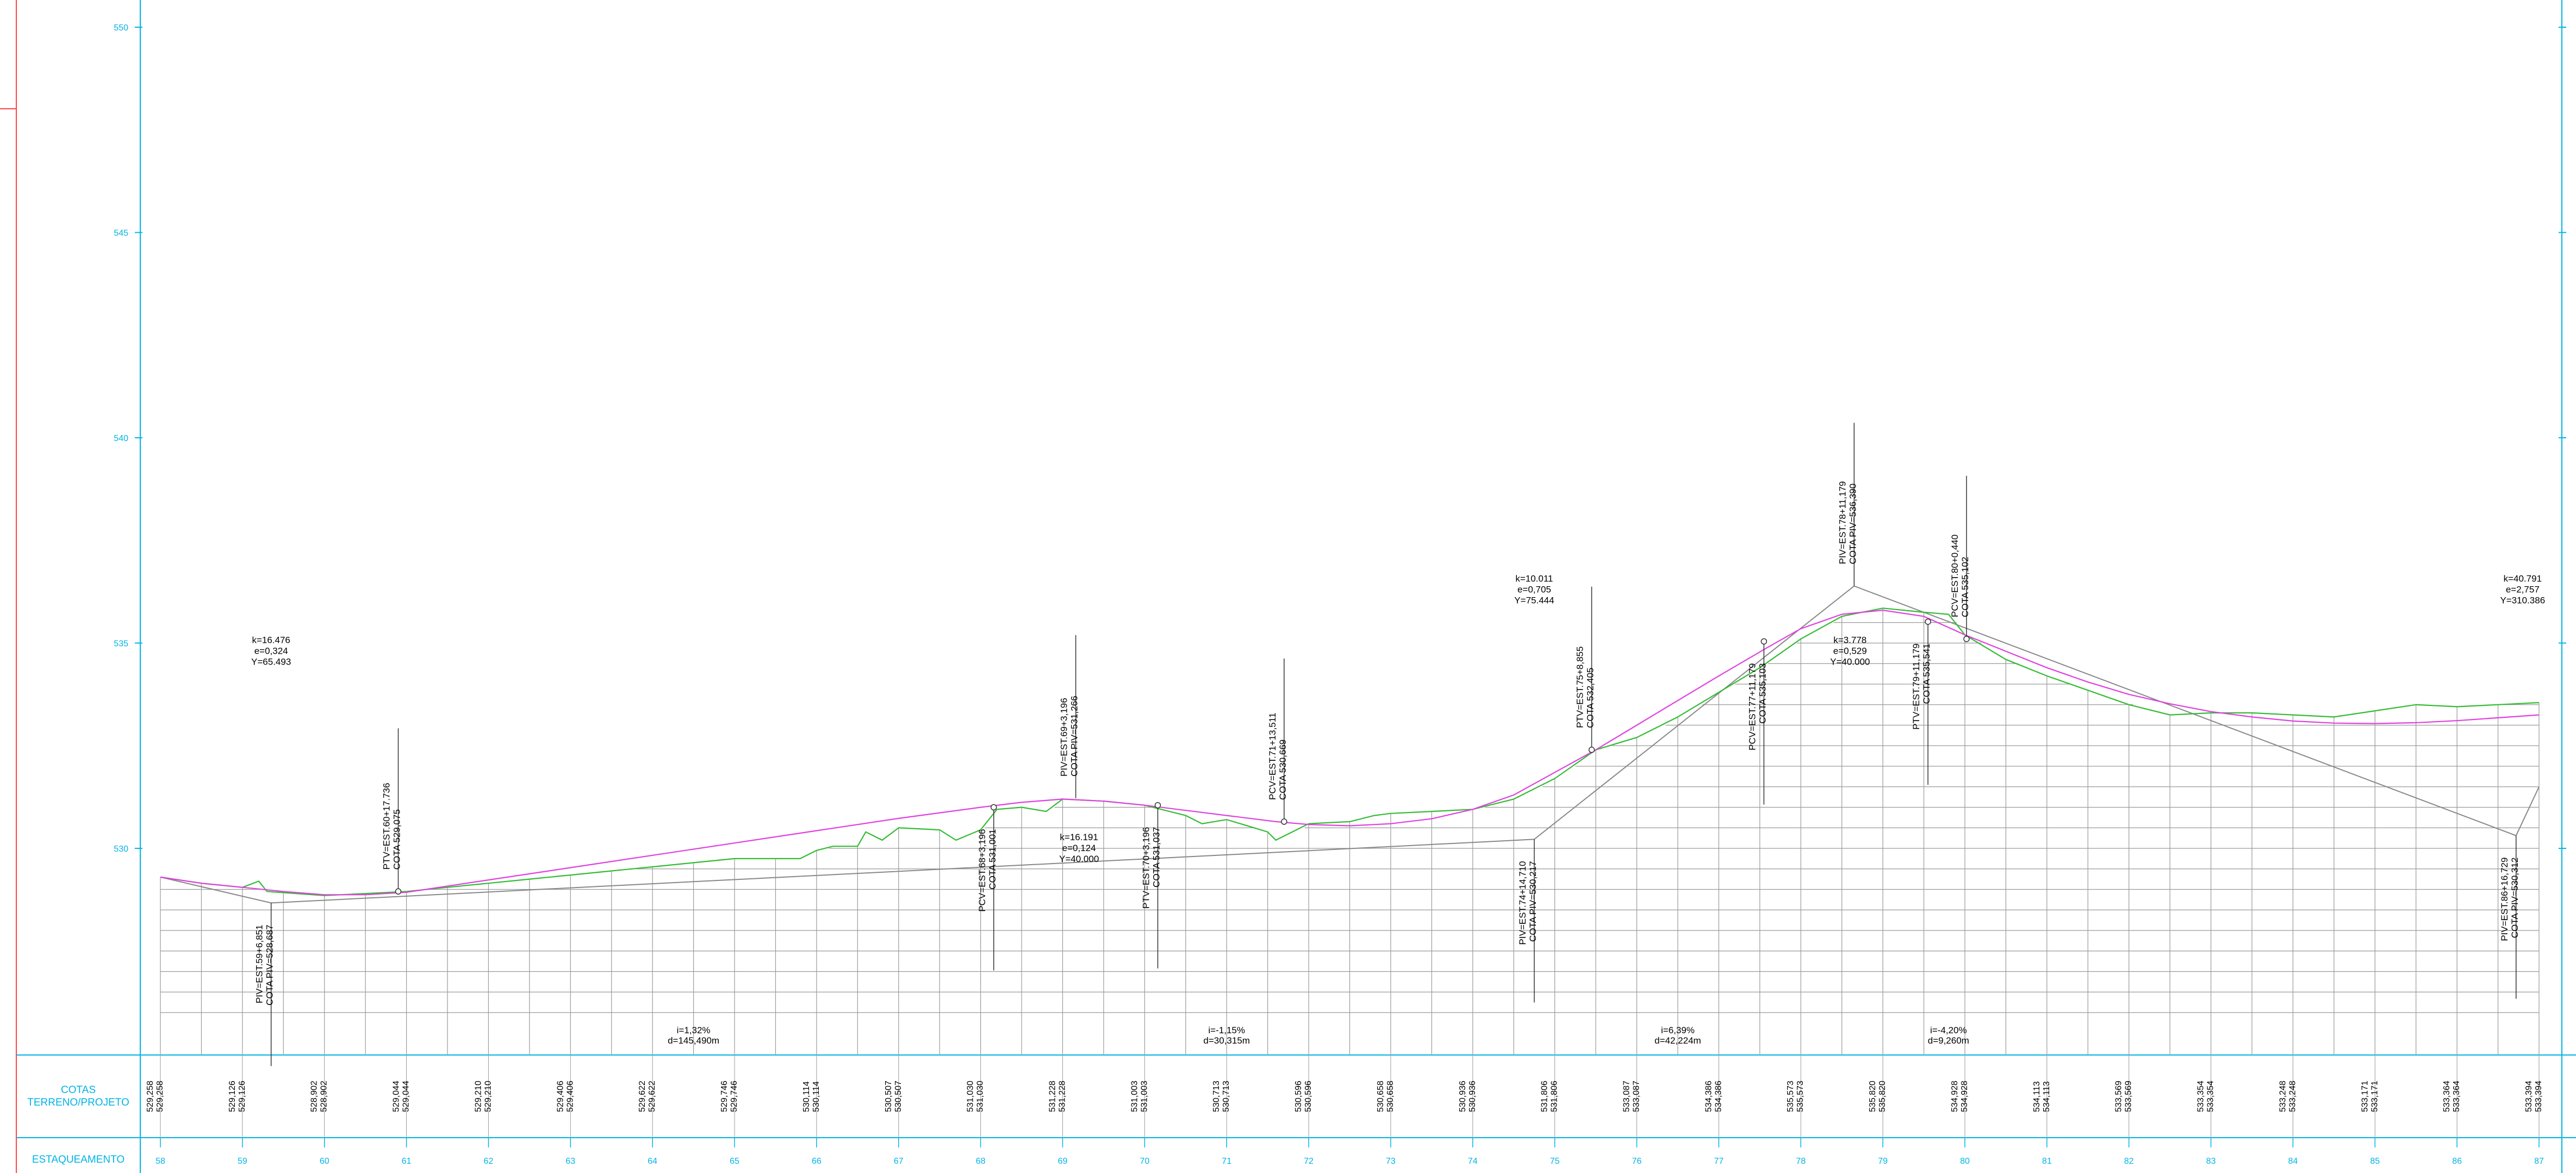 This screenshot has width=2576, height=1173. I want to click on elevation-value: 533,569, so click(2128, 1096).